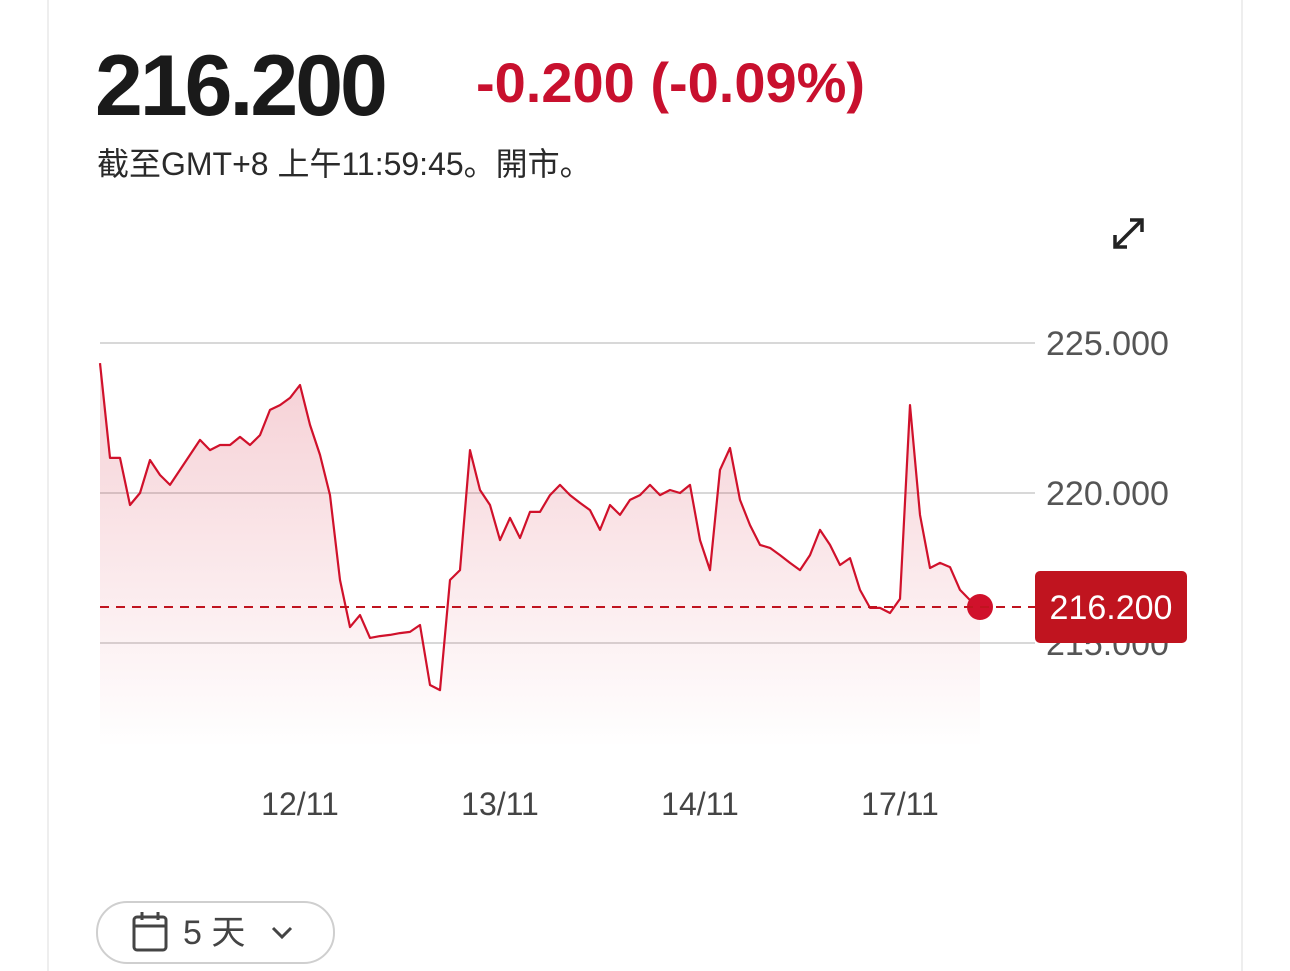 The height and width of the screenshot is (971, 1290). What do you see at coordinates (1128, 233) in the screenshot?
I see `expand-icon` at bounding box center [1128, 233].